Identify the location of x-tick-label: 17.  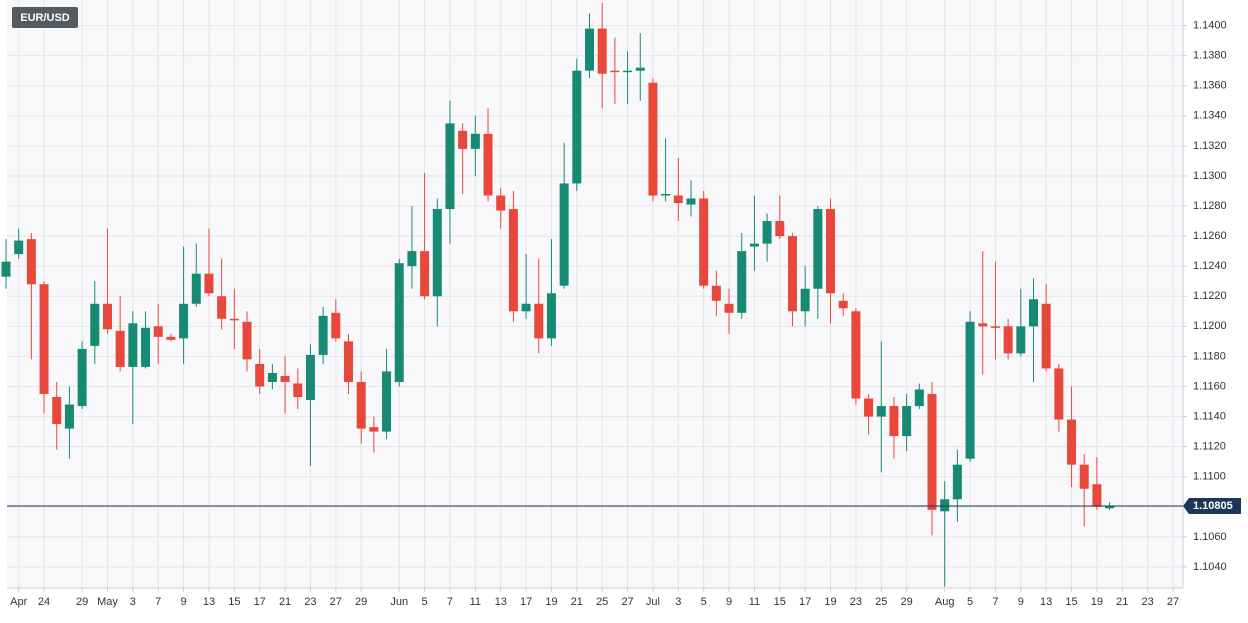
(260, 602).